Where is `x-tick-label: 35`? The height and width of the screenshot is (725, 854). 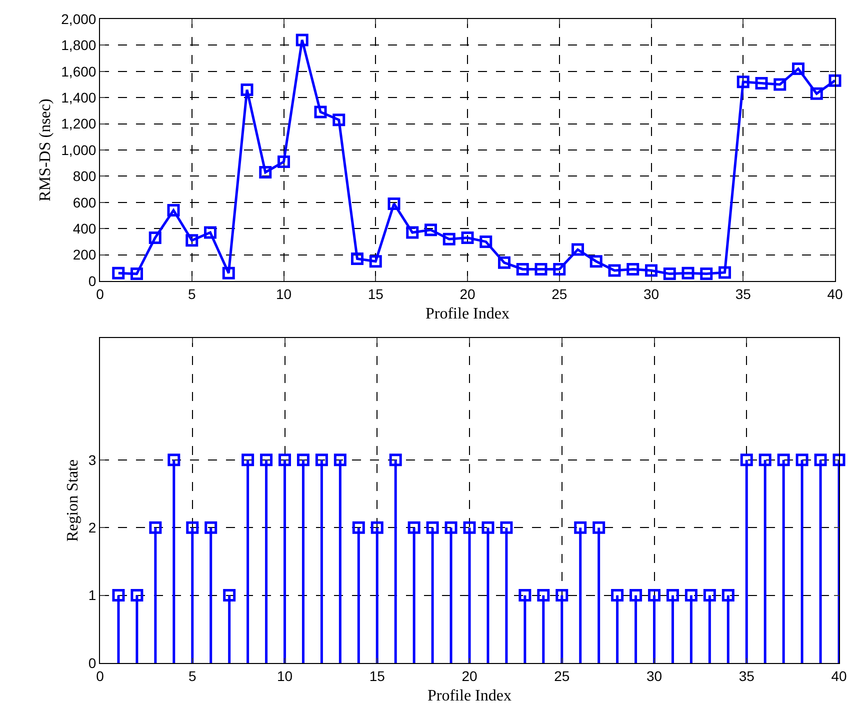
x-tick-label: 35 is located at coordinates (743, 294).